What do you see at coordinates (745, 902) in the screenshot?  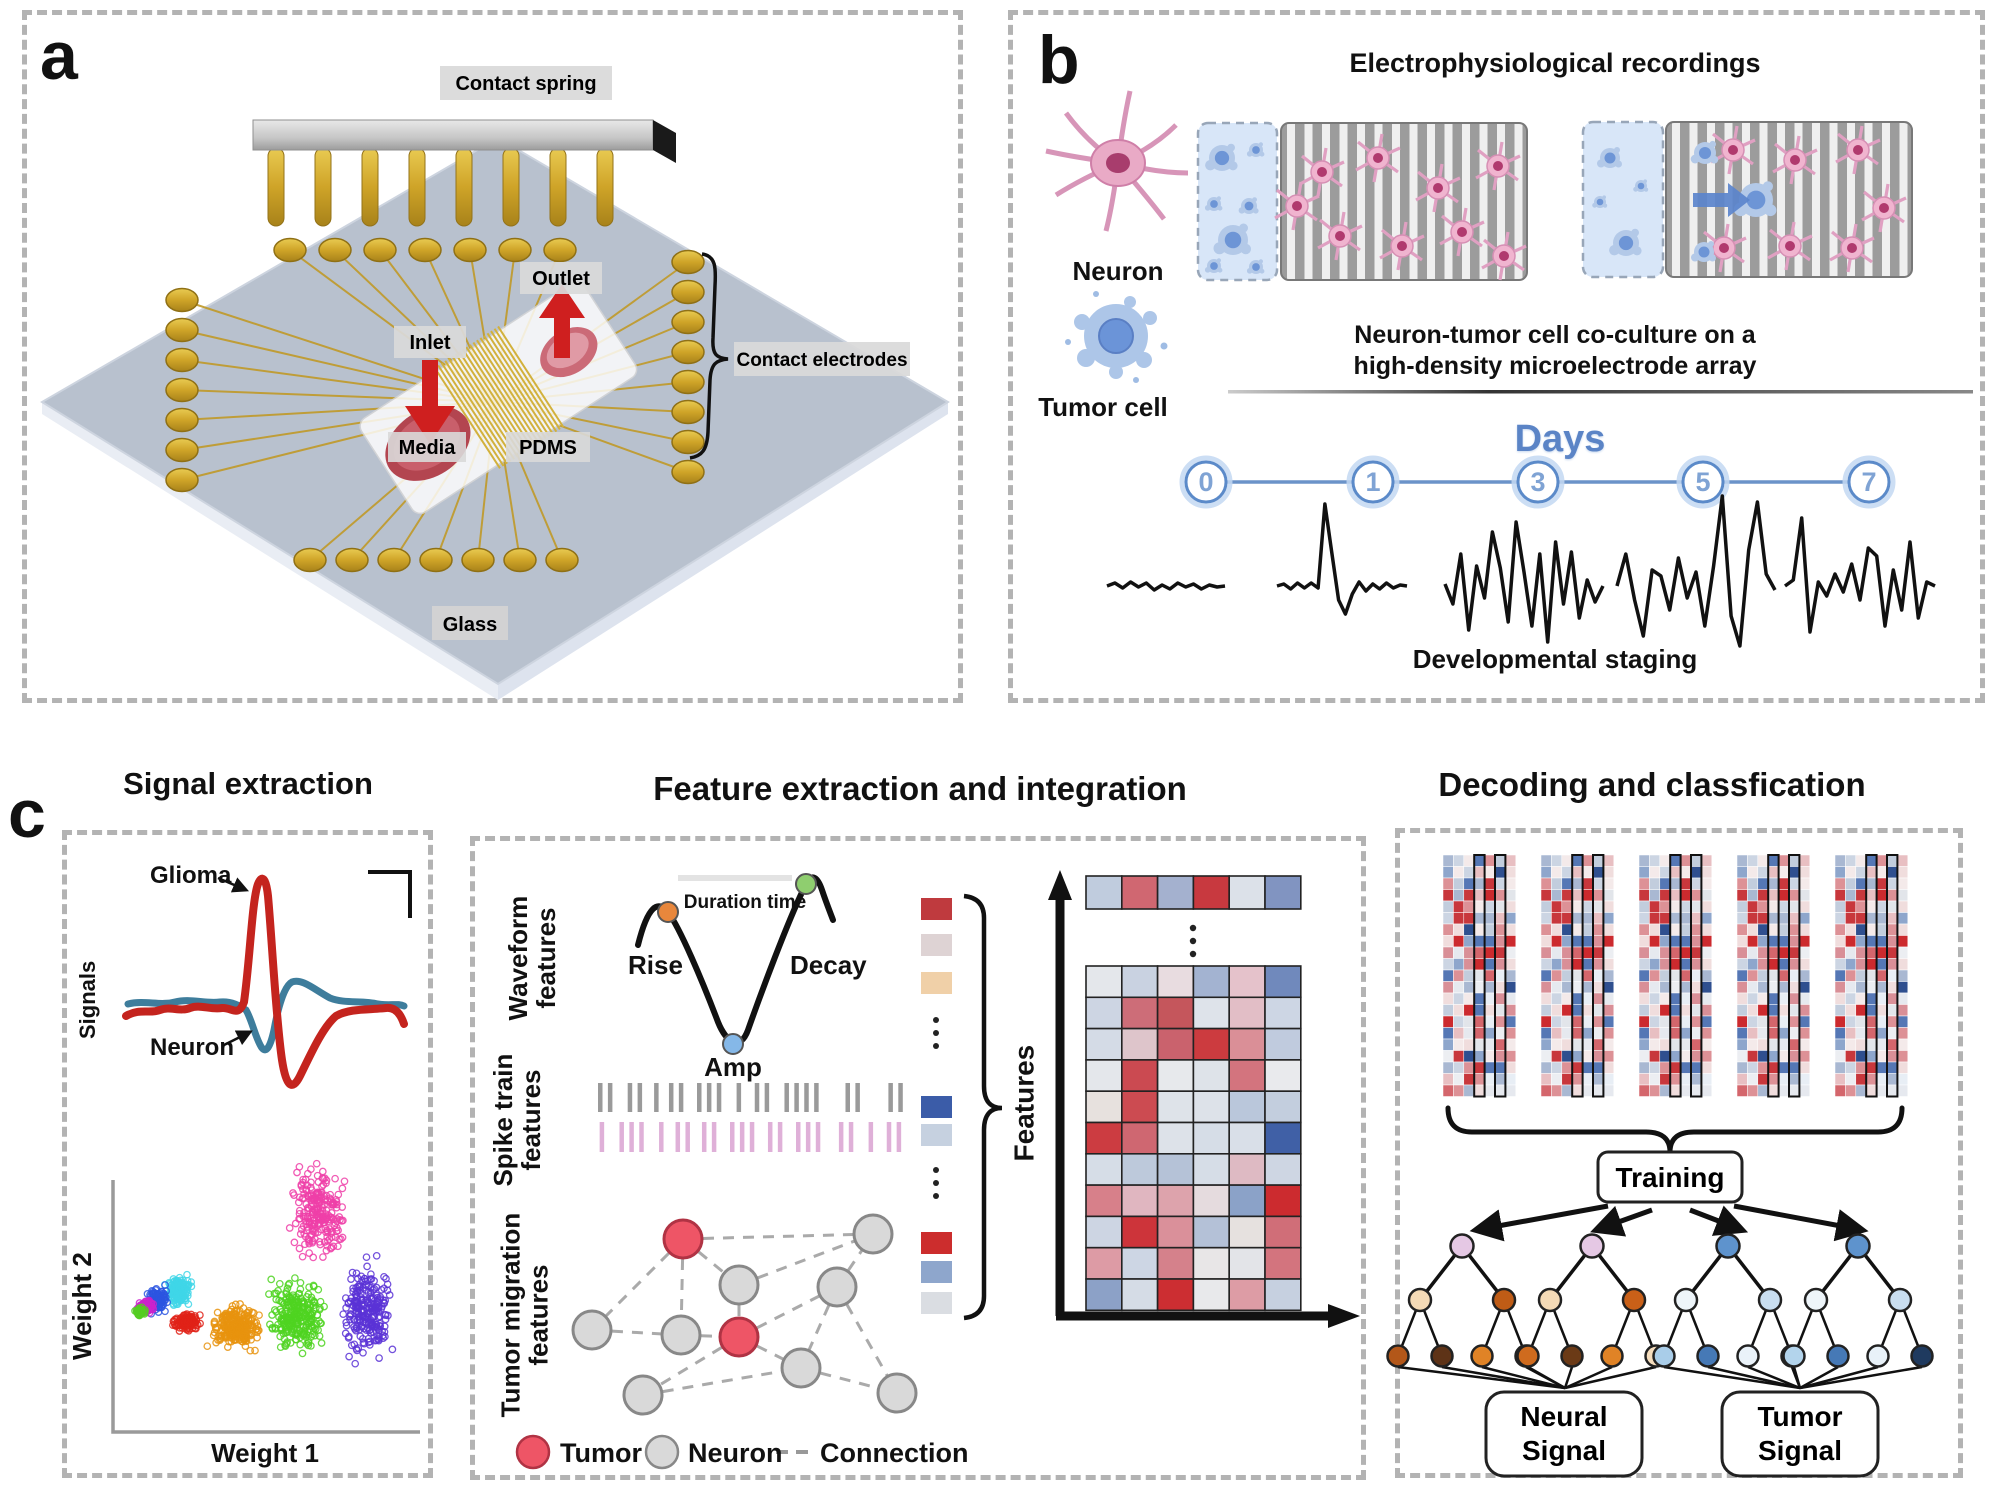 I see `duration-time-label: Duration time` at bounding box center [745, 902].